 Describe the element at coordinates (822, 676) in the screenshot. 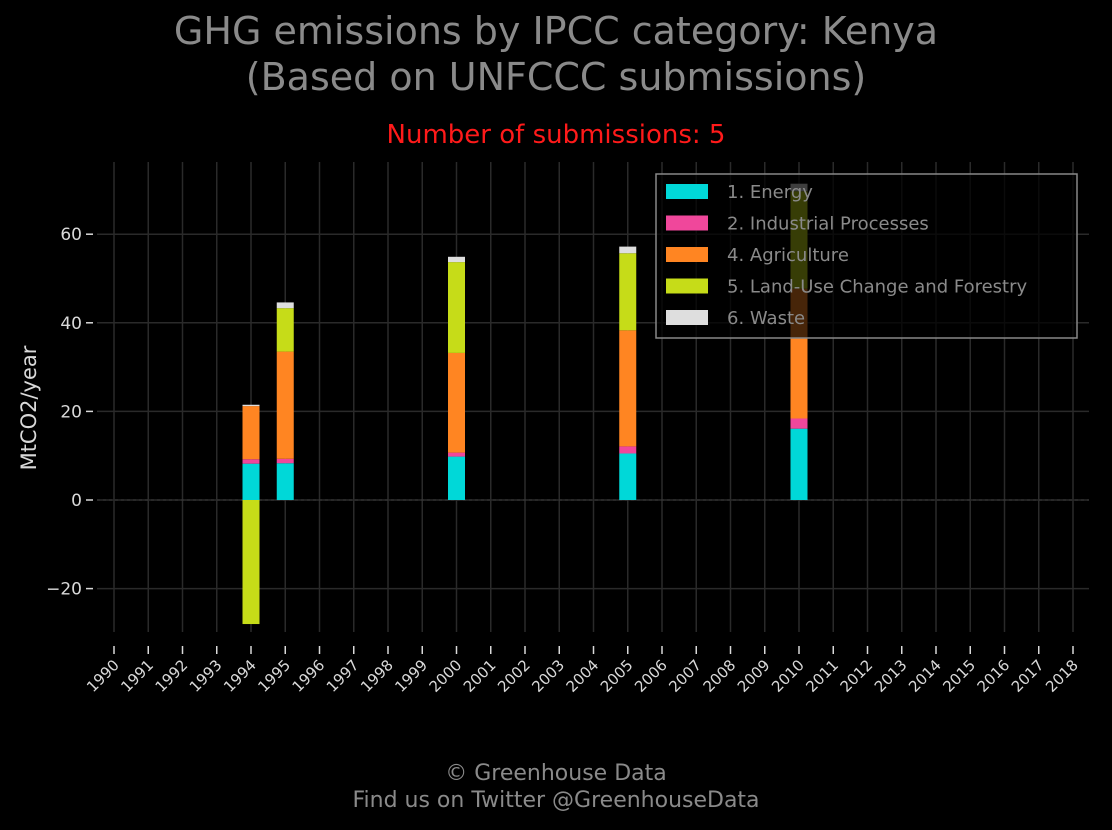

I see `x-tick-label: 2011` at that location.